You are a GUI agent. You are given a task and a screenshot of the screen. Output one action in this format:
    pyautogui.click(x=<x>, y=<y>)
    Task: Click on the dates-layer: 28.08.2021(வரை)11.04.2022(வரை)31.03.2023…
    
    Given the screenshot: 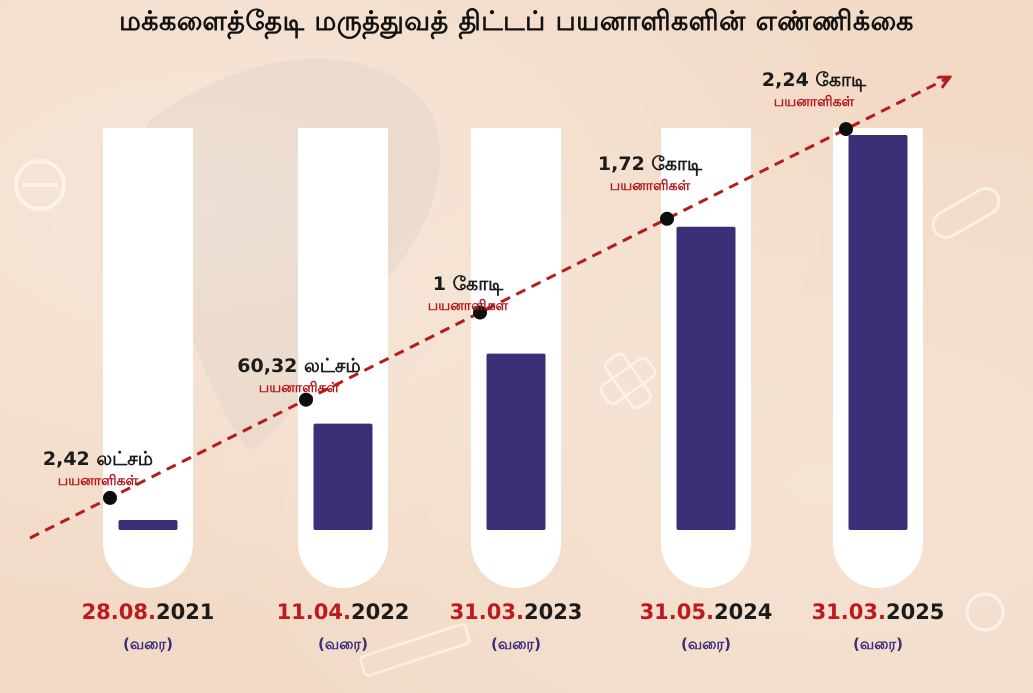 What is the action you would take?
    pyautogui.click(x=513, y=626)
    